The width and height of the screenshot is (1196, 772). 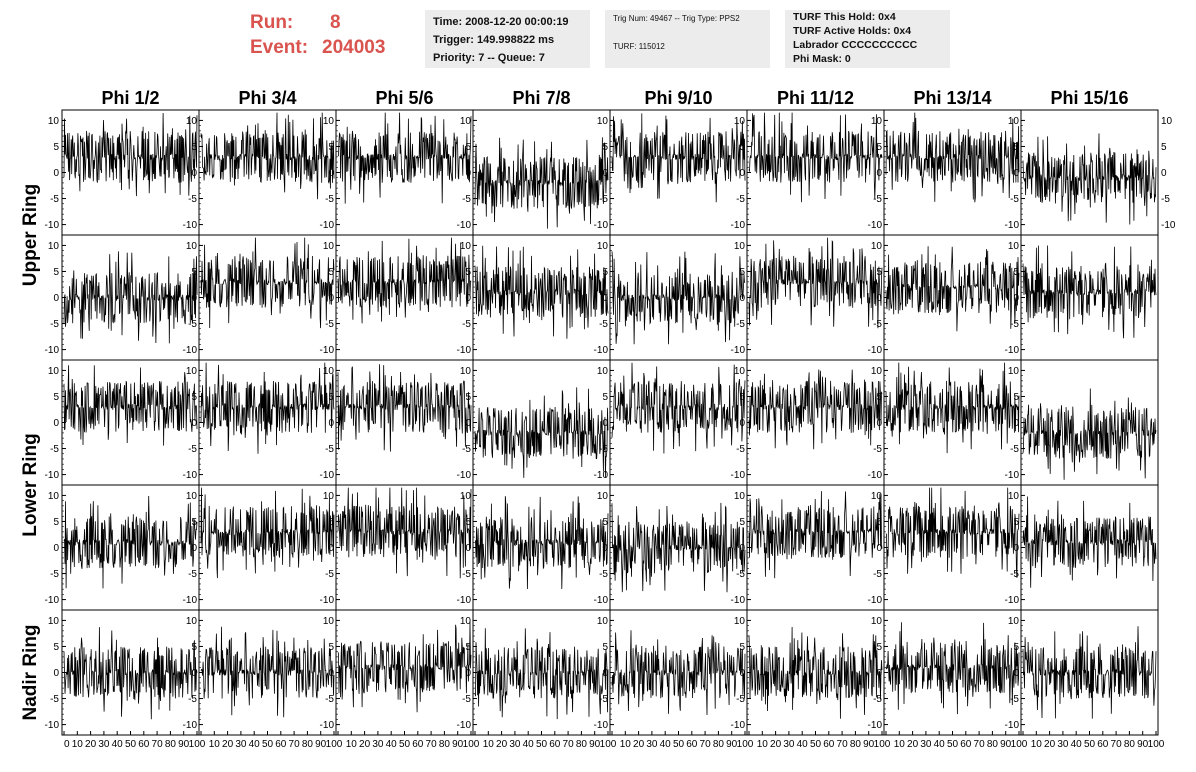 I want to click on labrador-text: Labrador CCCCCCCCCC, so click(x=855, y=45).